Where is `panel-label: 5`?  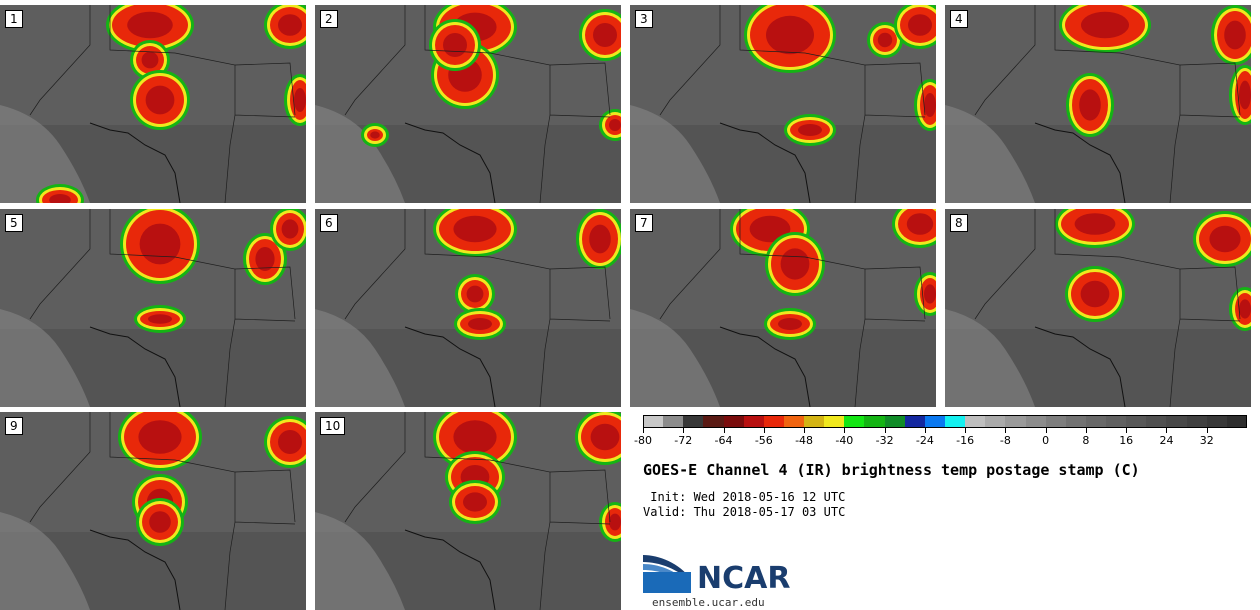
panel-label: 5 is located at coordinates (14, 223).